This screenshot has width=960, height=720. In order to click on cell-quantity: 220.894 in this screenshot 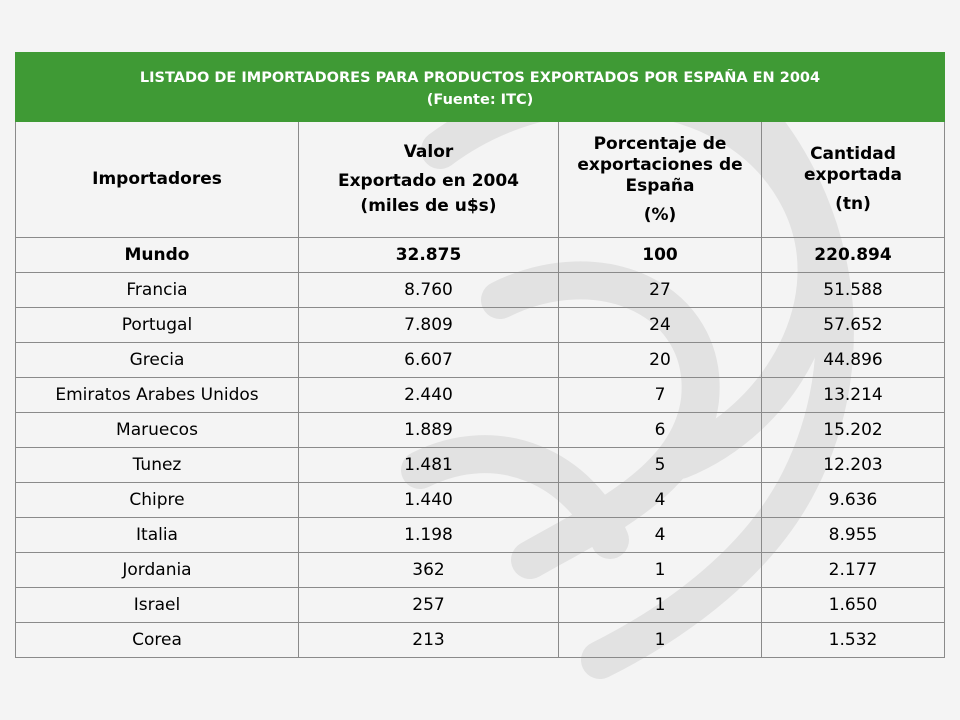, I will do `click(853, 255)`.